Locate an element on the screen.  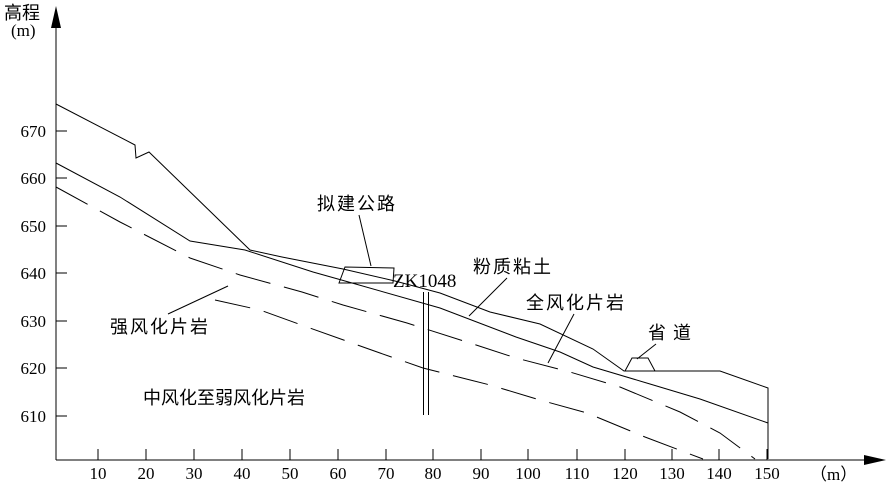
x-tick-label-80: 80 is located at coordinates (433, 473).